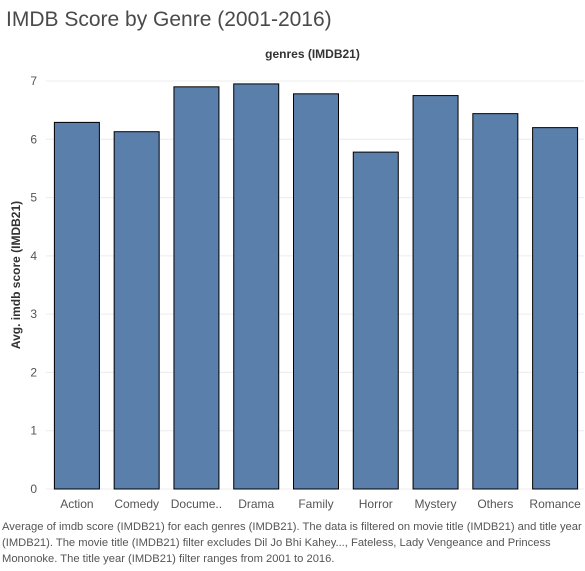 This screenshot has height=571, width=585. Describe the element at coordinates (136, 310) in the screenshot. I see `bar-comedy` at that location.